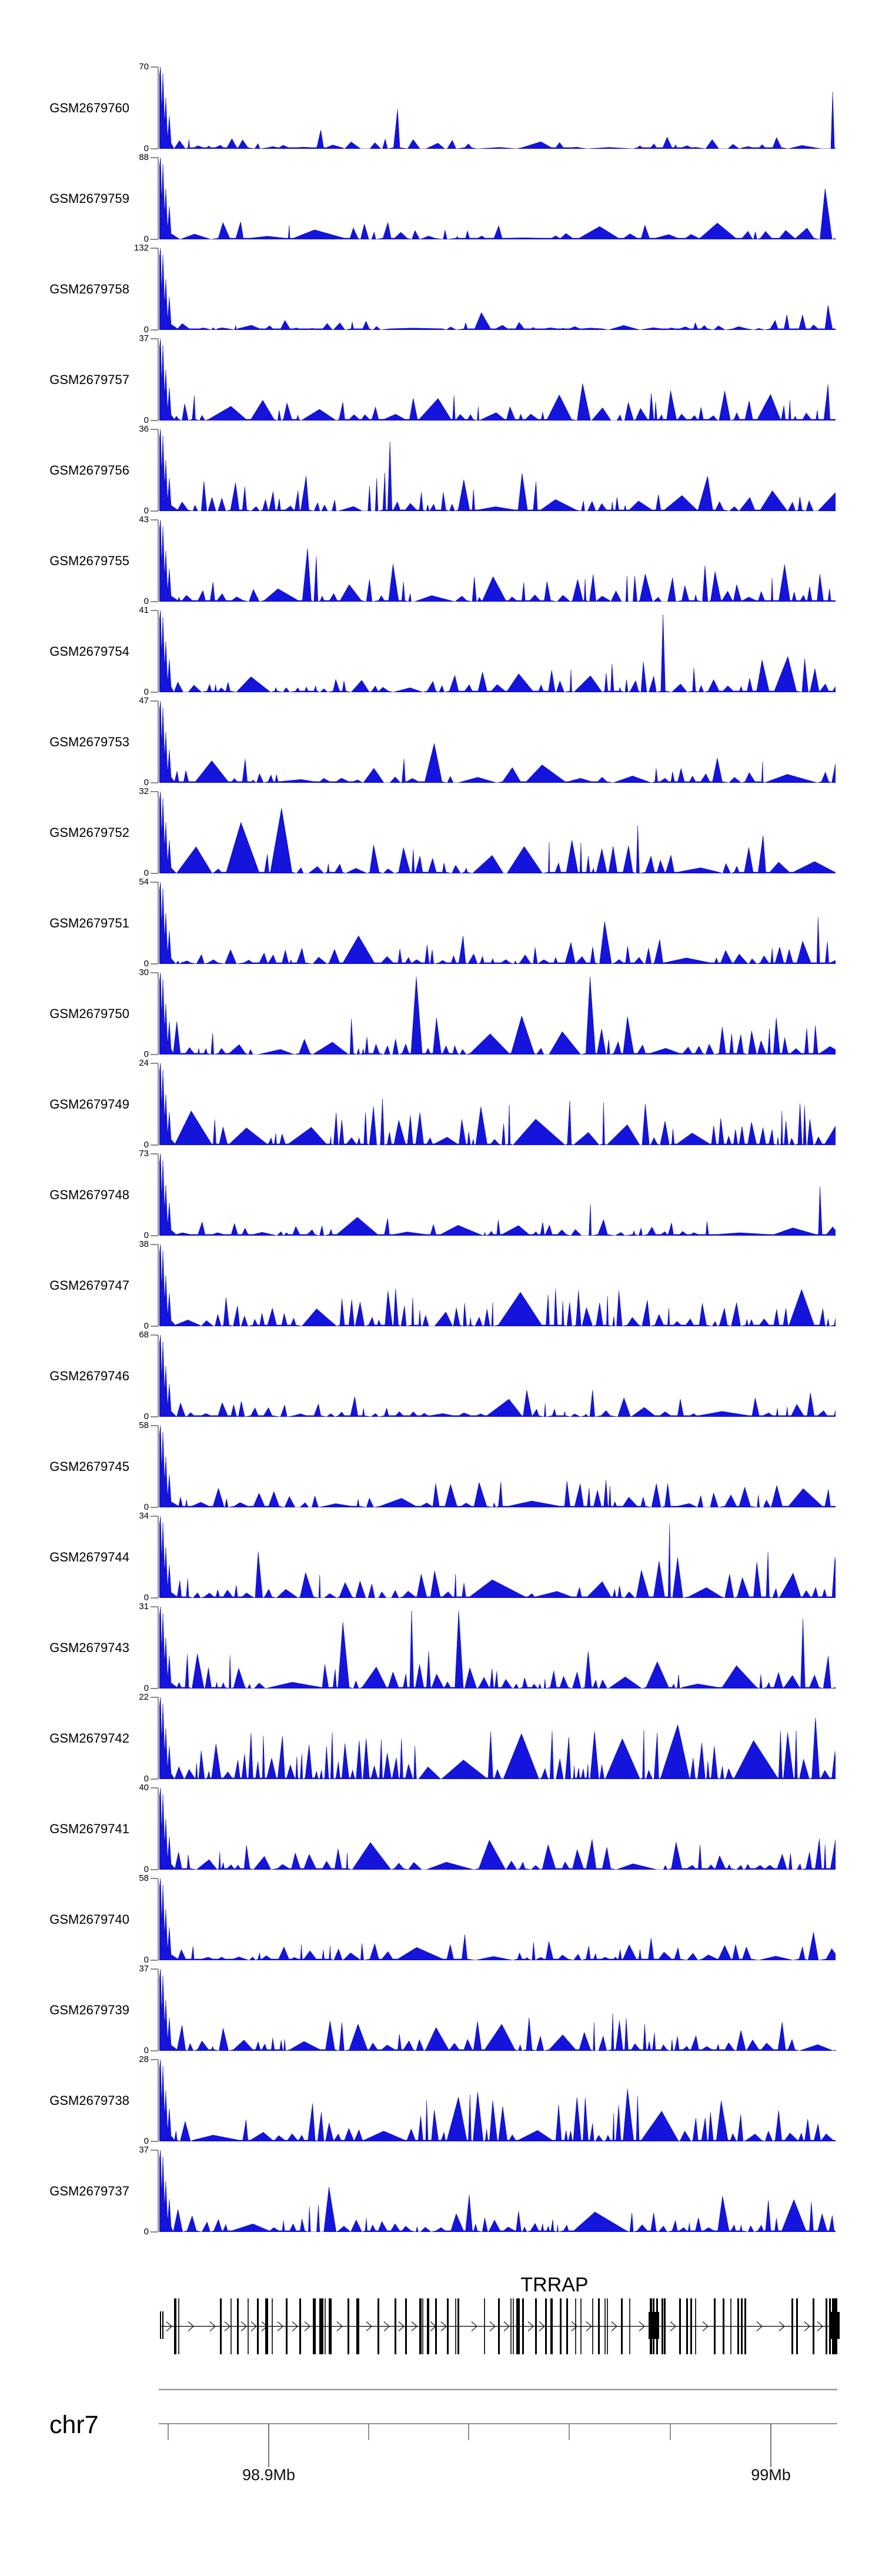  I want to click on gene-name-label: TRRAP, so click(554, 2285).